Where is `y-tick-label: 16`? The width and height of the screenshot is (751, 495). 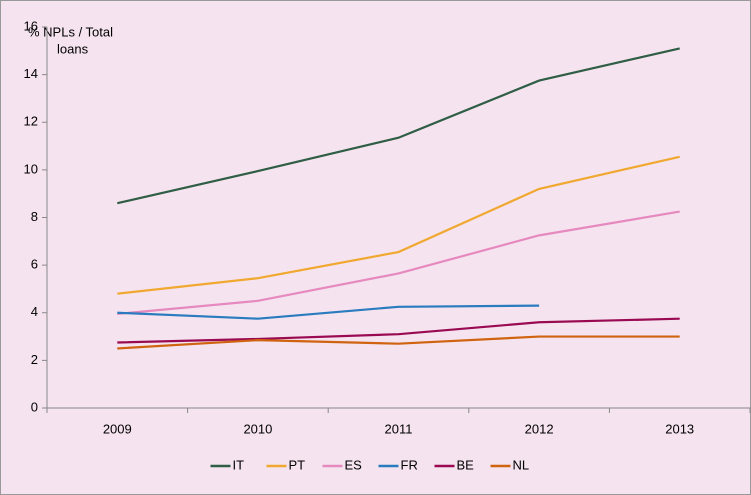 y-tick-label: 16 is located at coordinates (31, 25).